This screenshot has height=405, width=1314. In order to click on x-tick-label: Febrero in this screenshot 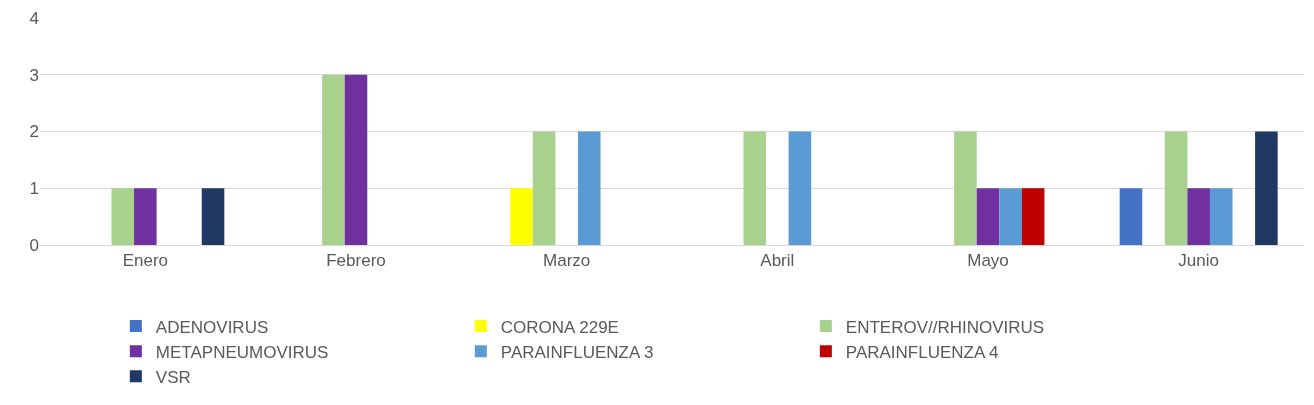, I will do `click(356, 261)`.